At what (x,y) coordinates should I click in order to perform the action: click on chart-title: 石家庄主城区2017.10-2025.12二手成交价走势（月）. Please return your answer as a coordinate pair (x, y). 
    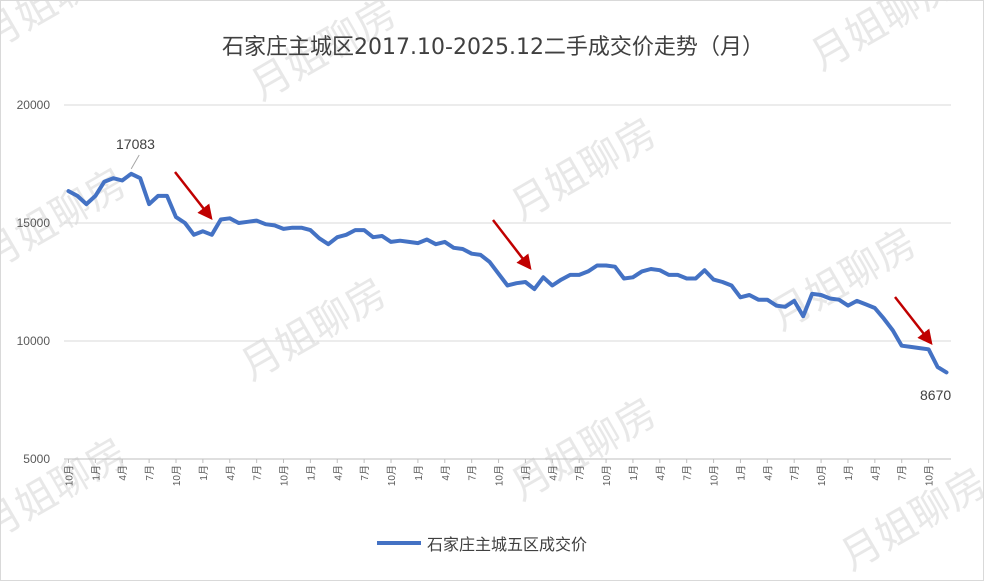
    Looking at the image, I should click on (493, 47).